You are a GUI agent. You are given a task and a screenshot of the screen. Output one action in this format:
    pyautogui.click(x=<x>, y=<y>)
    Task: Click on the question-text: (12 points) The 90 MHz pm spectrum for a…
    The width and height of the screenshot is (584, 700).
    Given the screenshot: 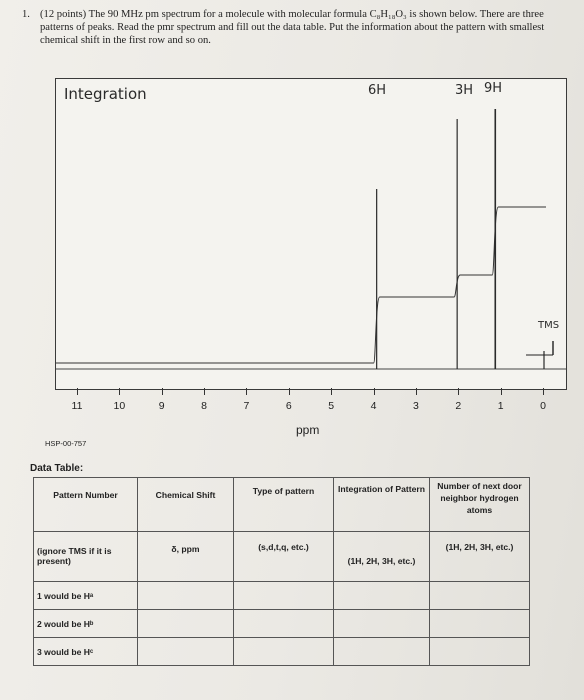 What is the action you would take?
    pyautogui.click(x=292, y=27)
    